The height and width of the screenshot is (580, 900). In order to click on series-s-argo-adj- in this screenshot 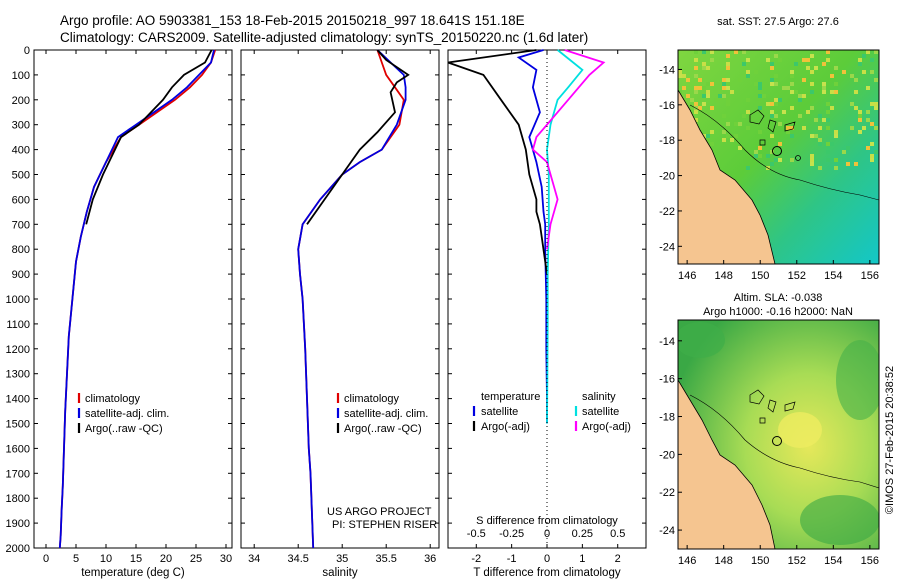, I will do `click(568, 149)`.